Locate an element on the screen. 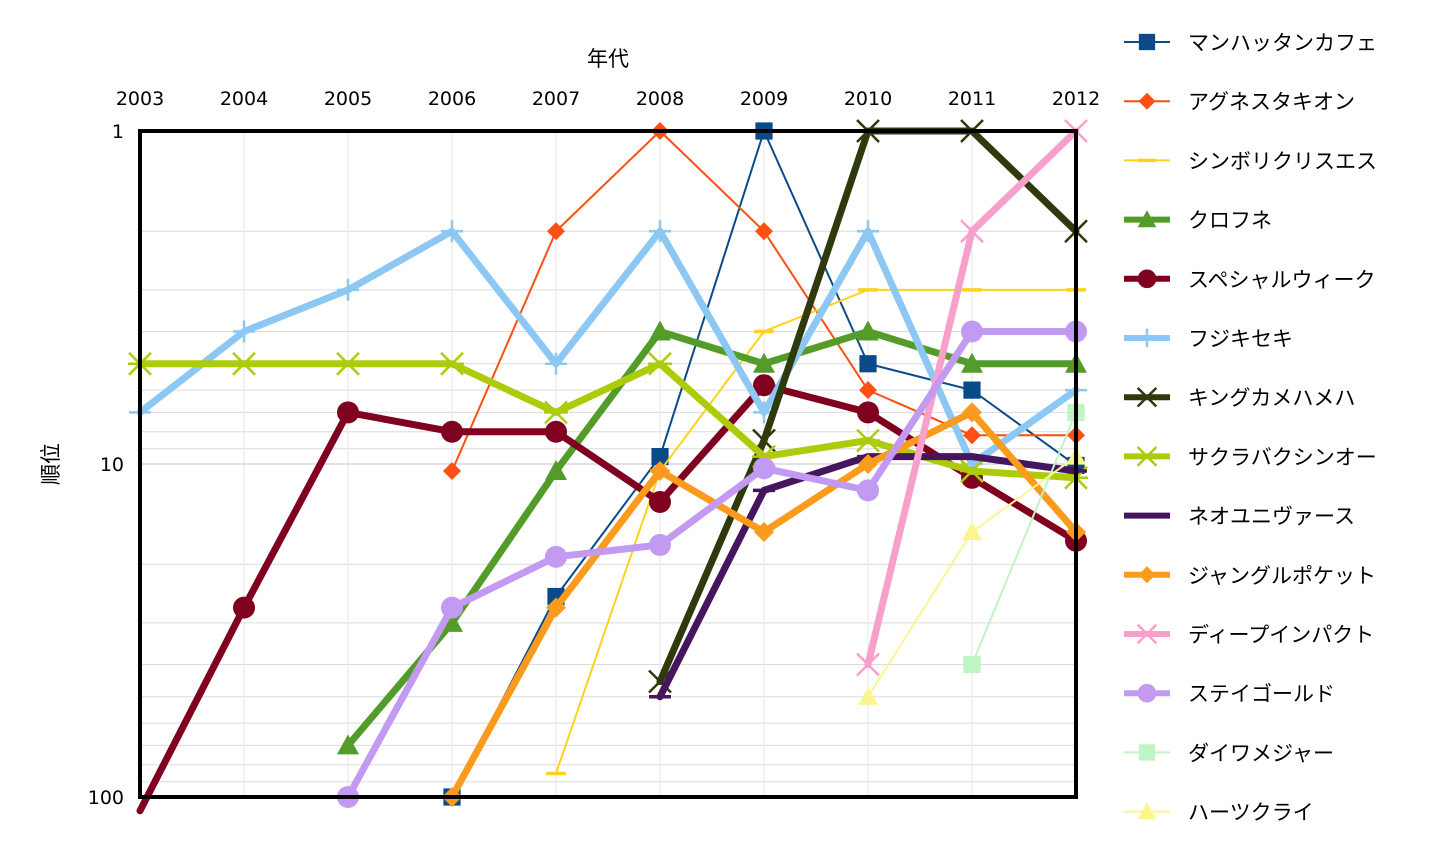 The width and height of the screenshot is (1456, 850). legend-entry: ネオユニヴァース is located at coordinates (1239, 517).